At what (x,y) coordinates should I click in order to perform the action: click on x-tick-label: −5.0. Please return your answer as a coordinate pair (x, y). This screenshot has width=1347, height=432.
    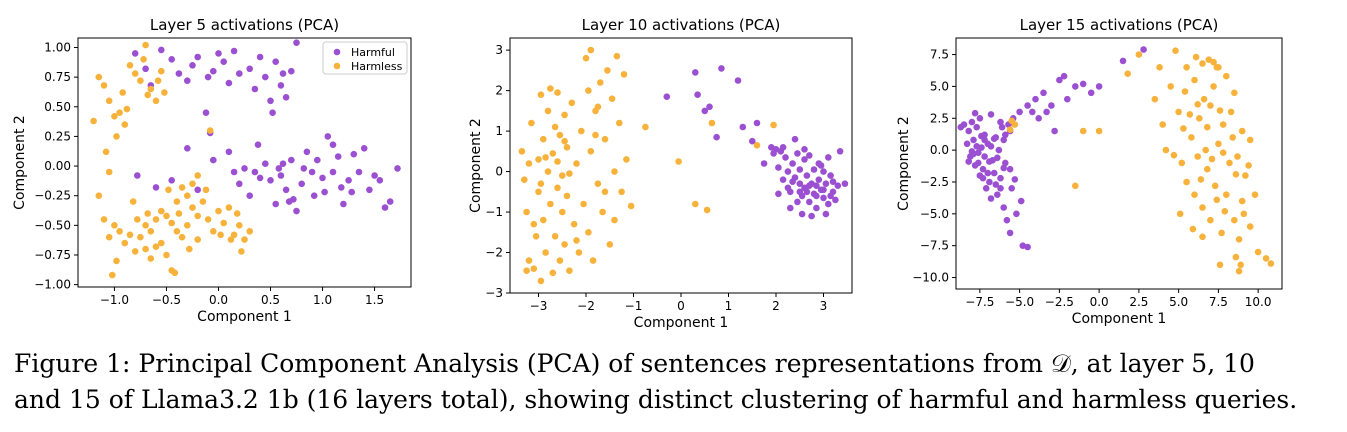
    Looking at the image, I should click on (1019, 302).